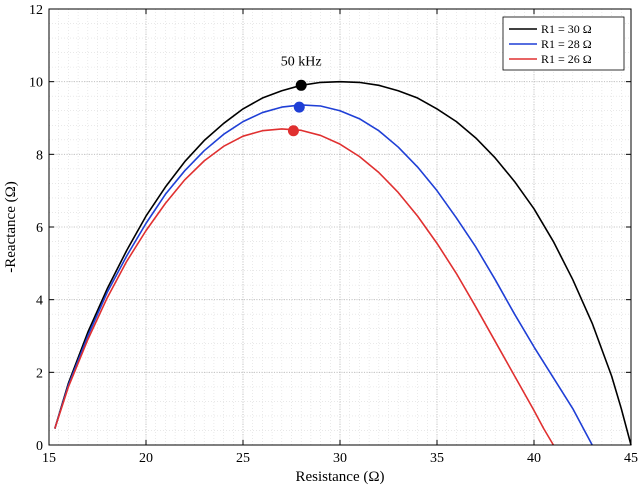 The width and height of the screenshot is (640, 486). I want to click on y-tick-label: 10, so click(36, 83).